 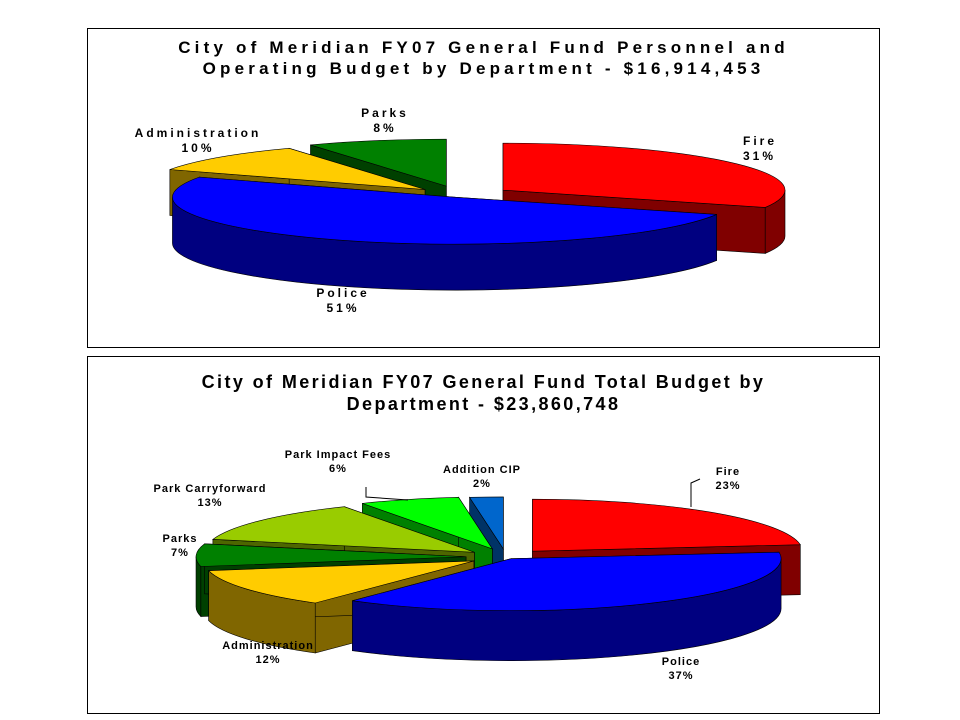 What do you see at coordinates (268, 653) in the screenshot?
I see `slice-label-administration: Administration 12%` at bounding box center [268, 653].